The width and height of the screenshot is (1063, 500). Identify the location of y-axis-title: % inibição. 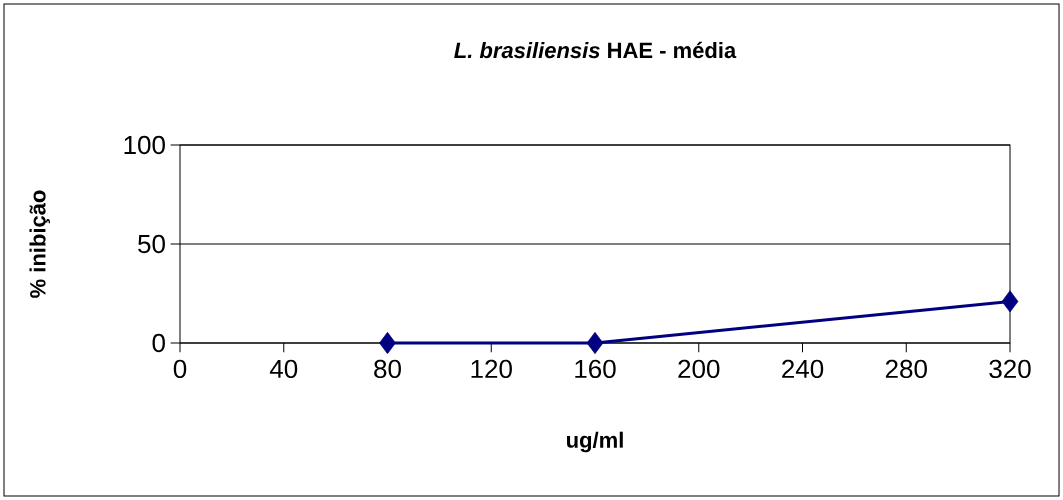
(39, 244).